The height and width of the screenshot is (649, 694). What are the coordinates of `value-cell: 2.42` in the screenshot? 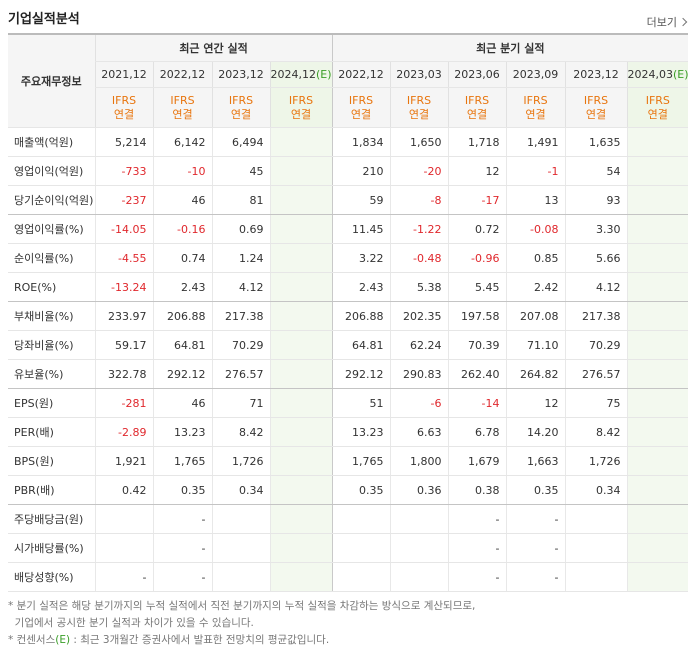 It's located at (535, 287).